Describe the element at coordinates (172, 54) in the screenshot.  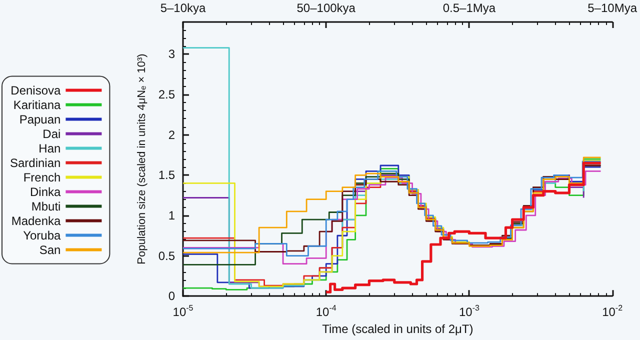
I see `y-tick-label: 3` at that location.